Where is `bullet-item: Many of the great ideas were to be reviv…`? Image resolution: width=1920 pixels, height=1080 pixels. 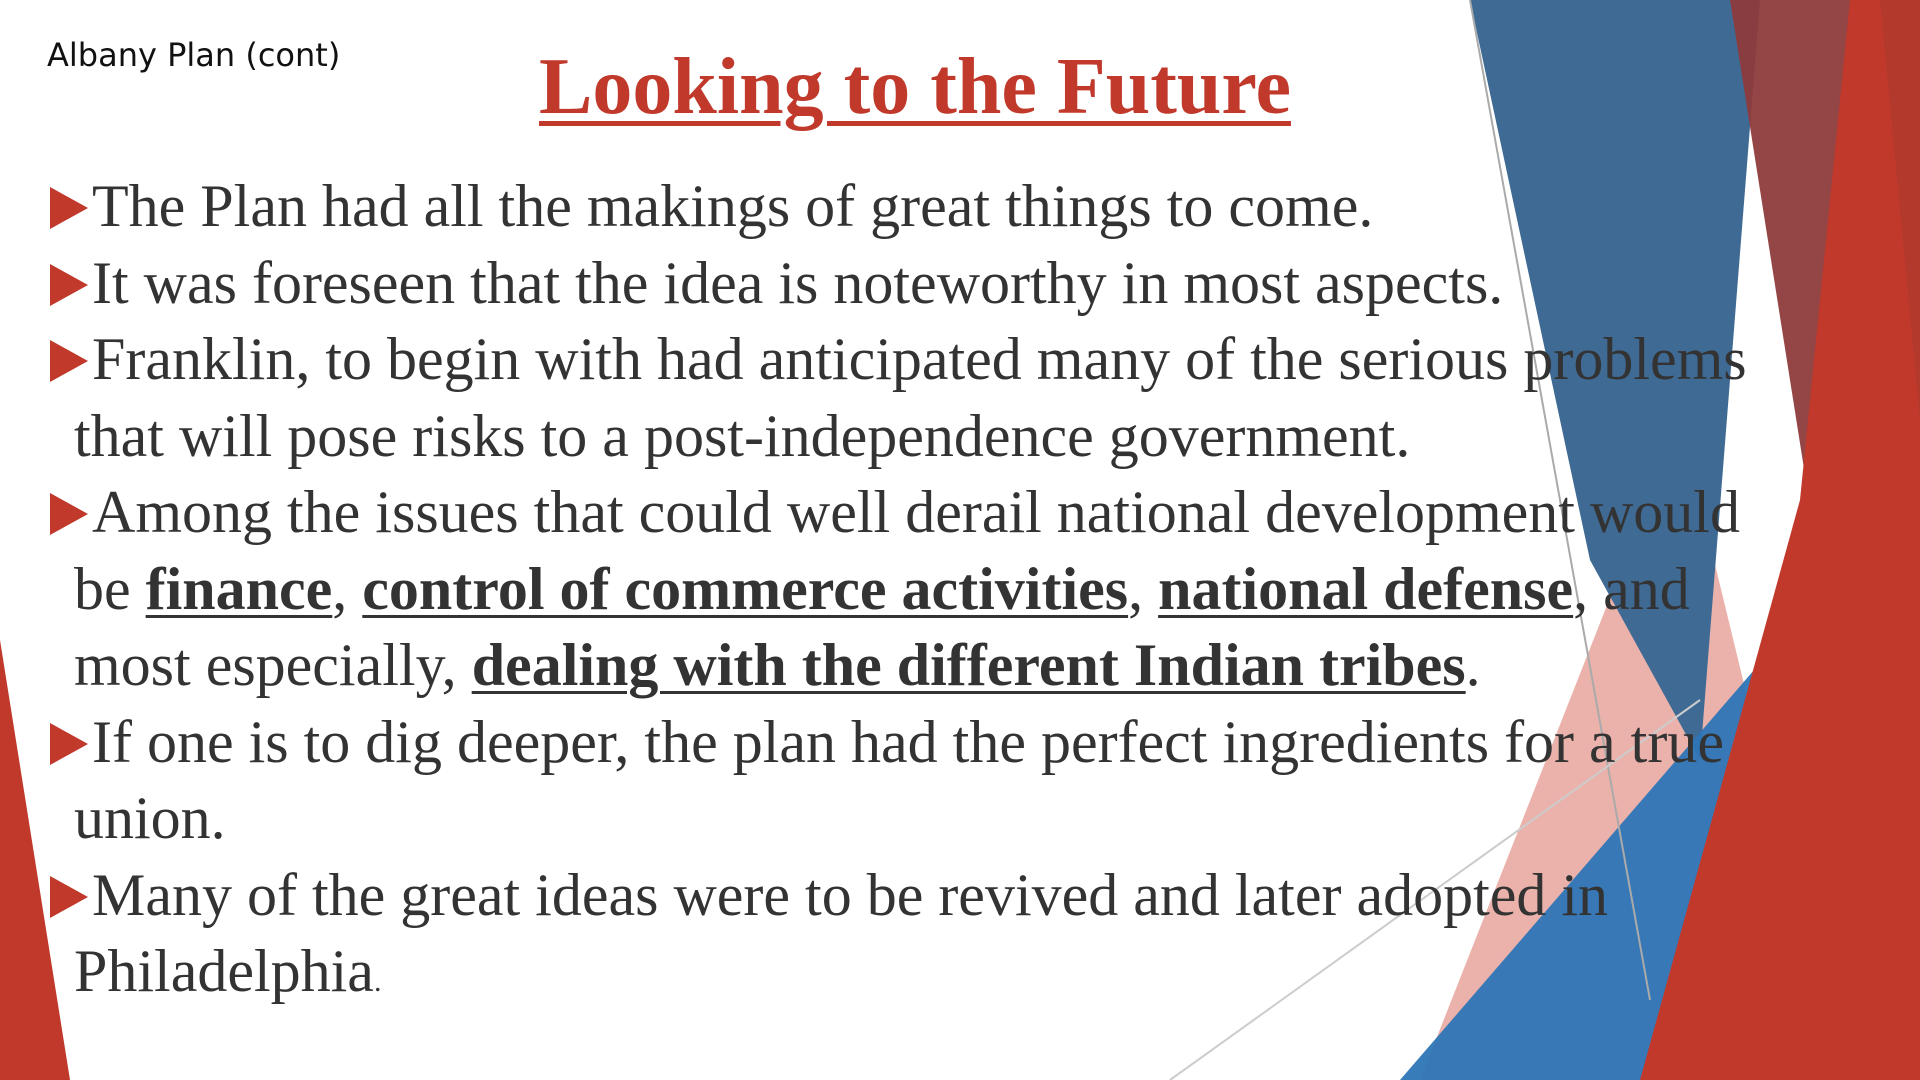 bullet-item: Many of the great ideas were to be reviv… is located at coordinates (965, 895).